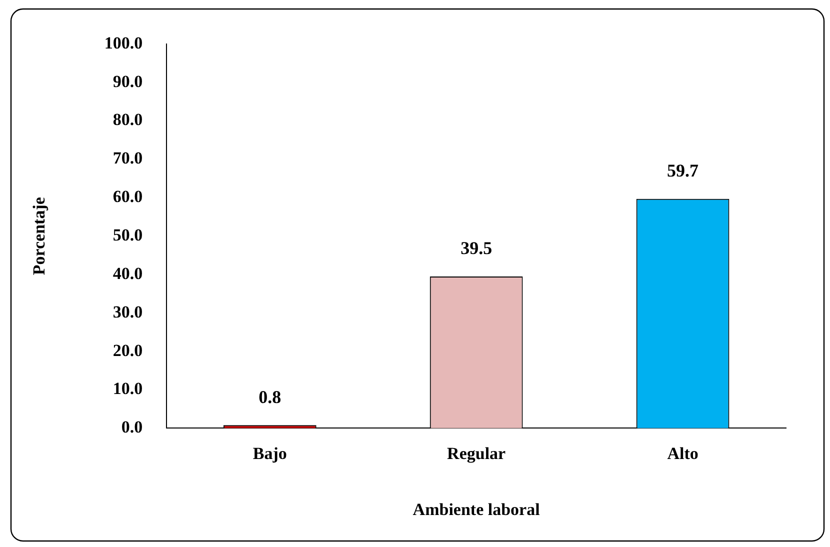  Describe the element at coordinates (127, 120) in the screenshot. I see `y-tick-label: 80.0` at that location.